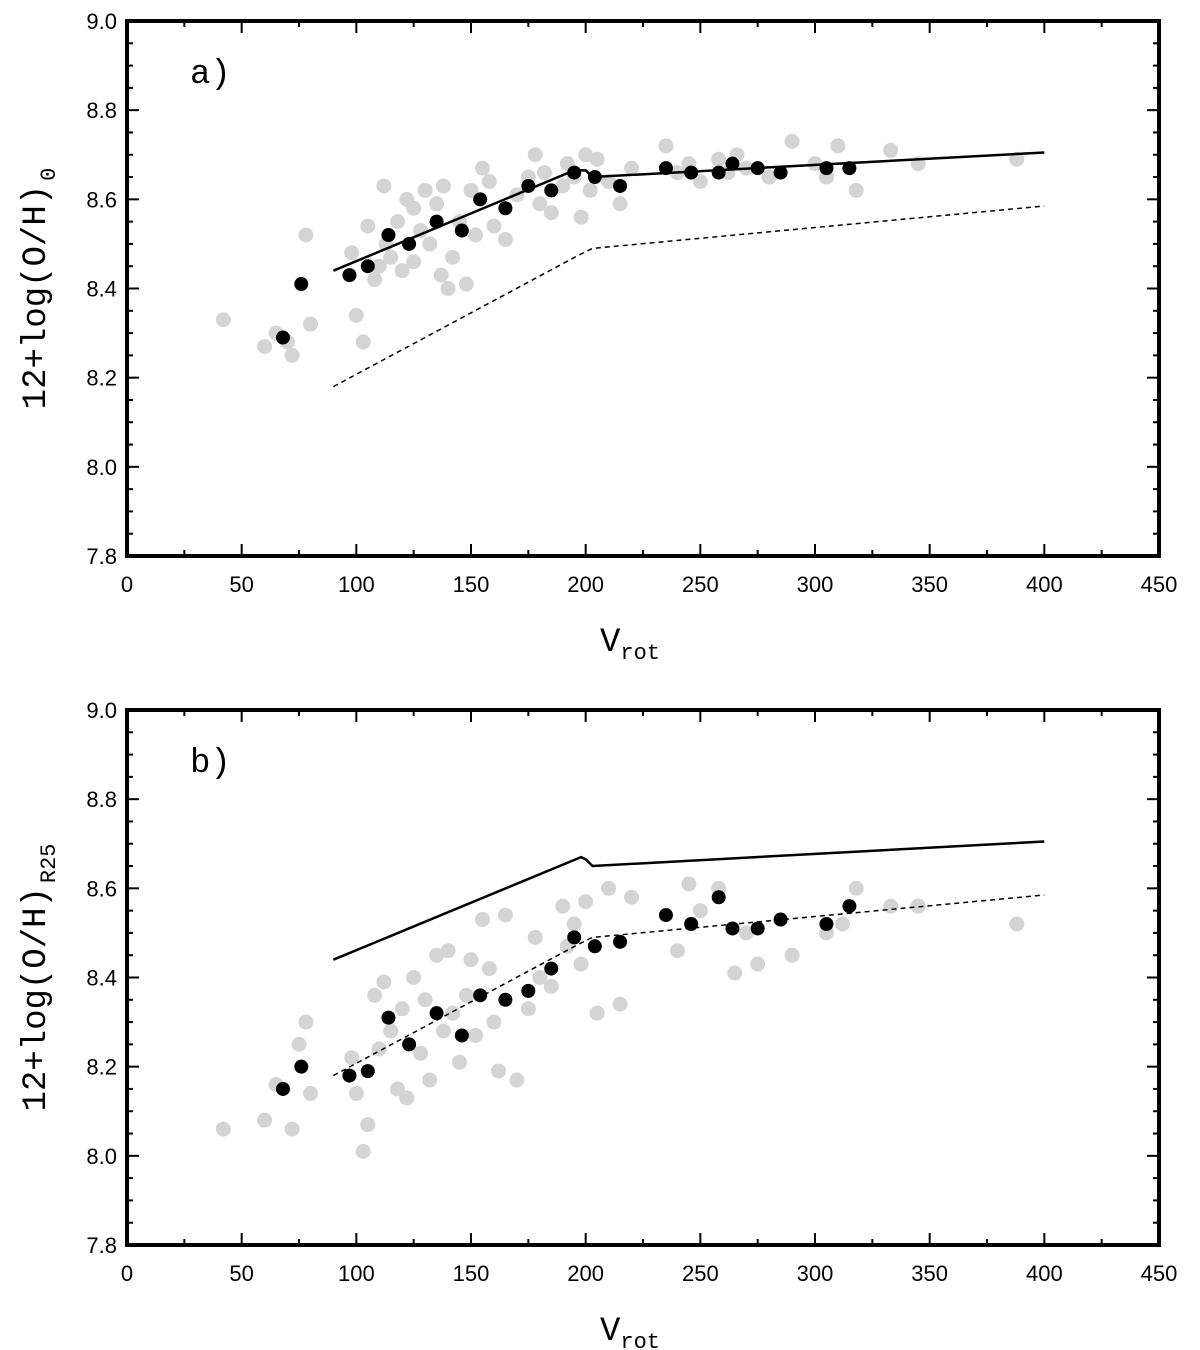  What do you see at coordinates (1044, 584) in the screenshot?
I see `x-tick-label: 400` at bounding box center [1044, 584].